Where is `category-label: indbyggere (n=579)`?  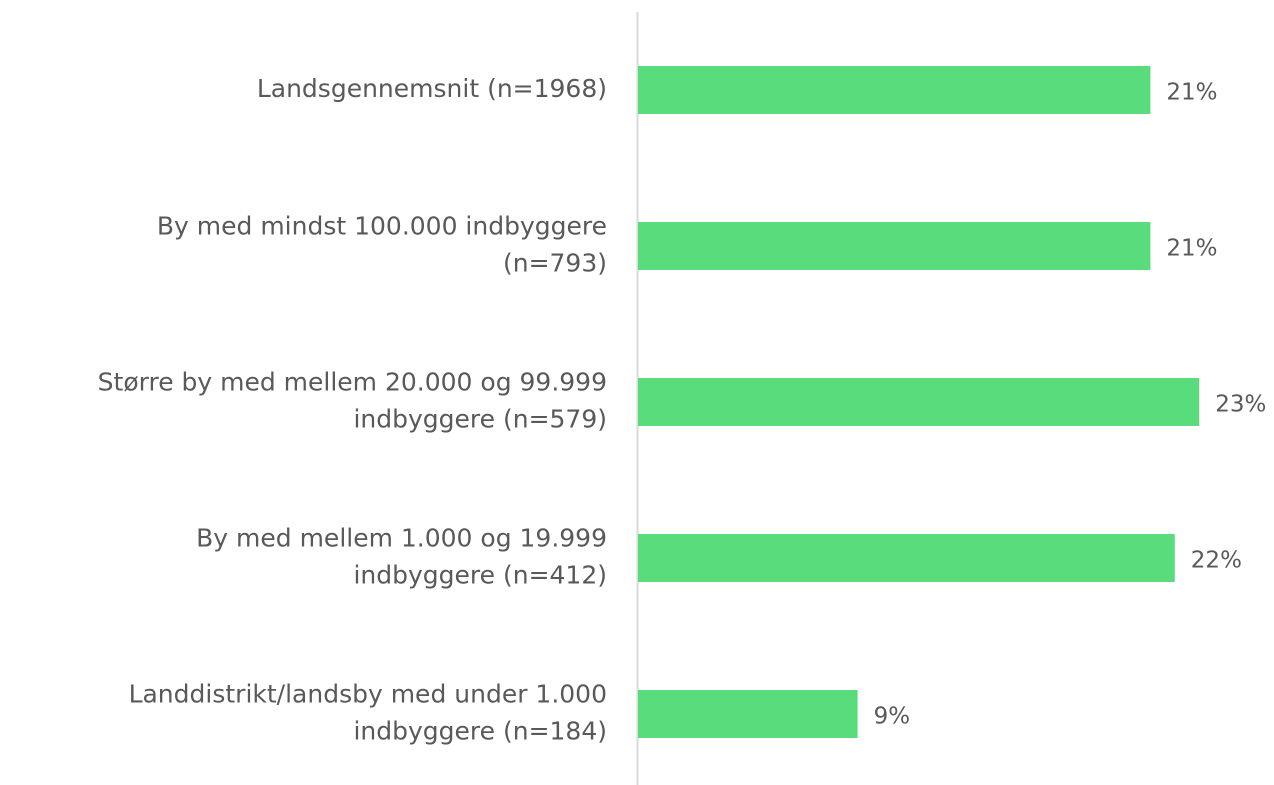
category-label: indbyggere (n=579) is located at coordinates (480, 419).